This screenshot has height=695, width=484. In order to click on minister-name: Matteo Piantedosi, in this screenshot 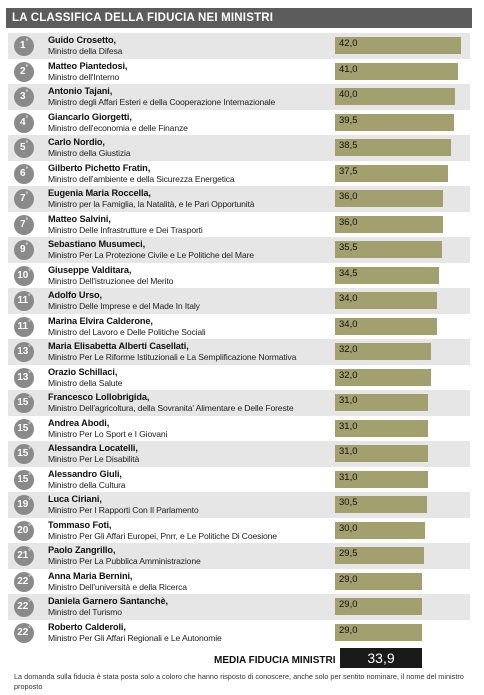, I will do `click(88, 65)`.